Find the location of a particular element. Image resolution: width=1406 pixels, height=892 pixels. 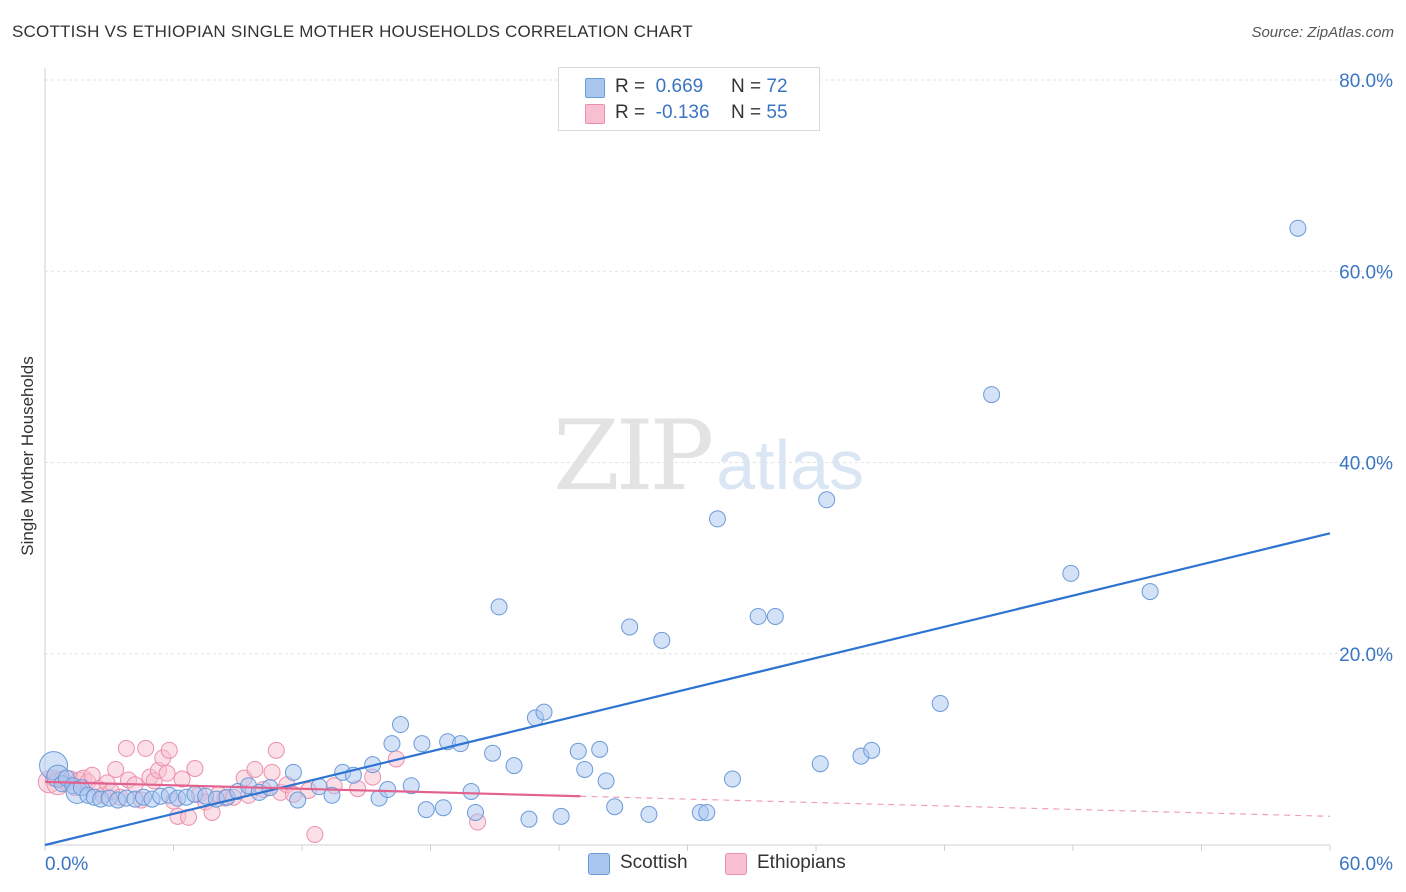

y-tick-label: 80.0% is located at coordinates (1366, 81).